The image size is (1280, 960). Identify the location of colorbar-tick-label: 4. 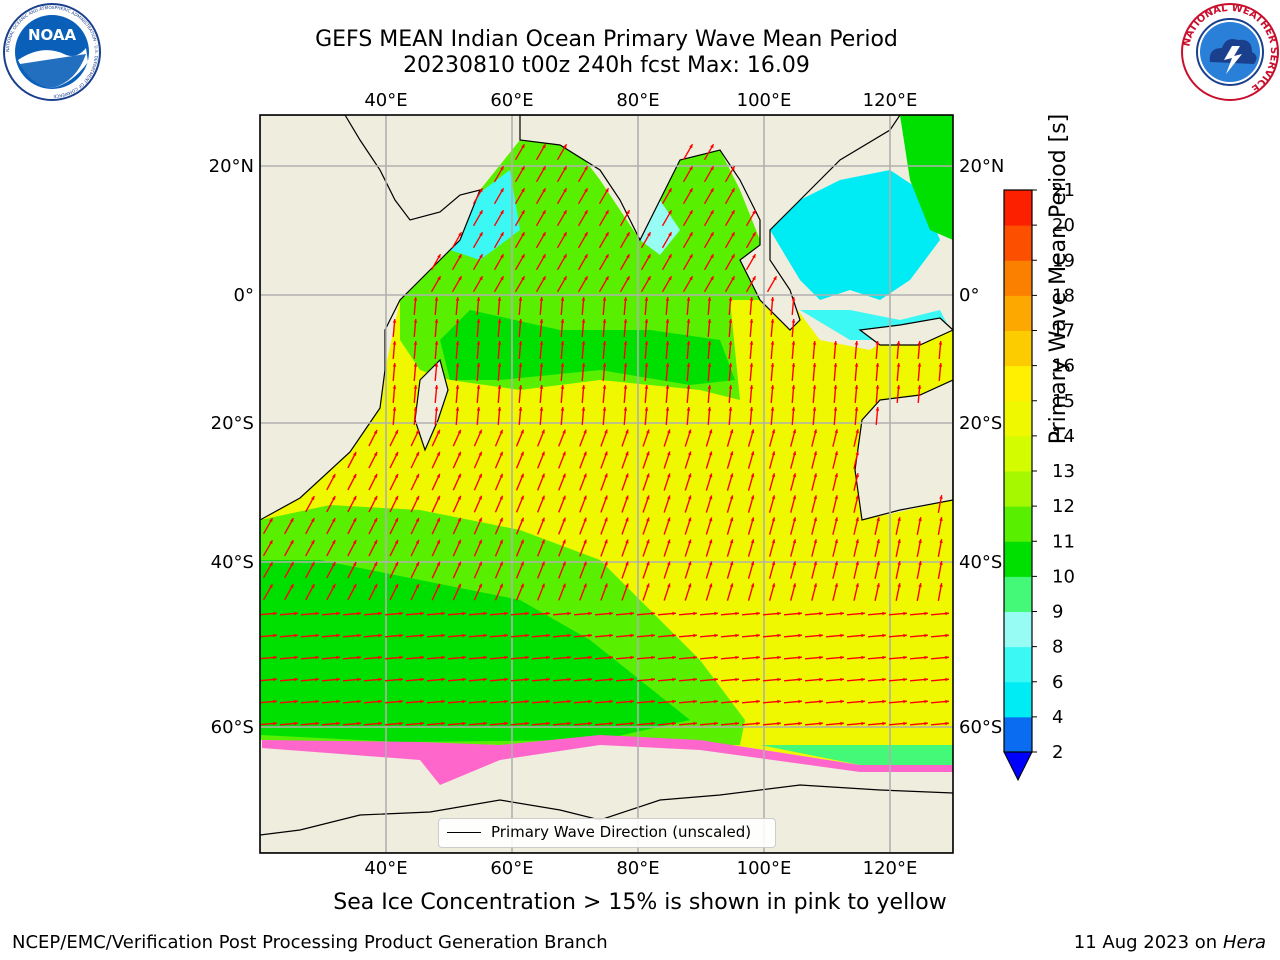
(1057, 717).